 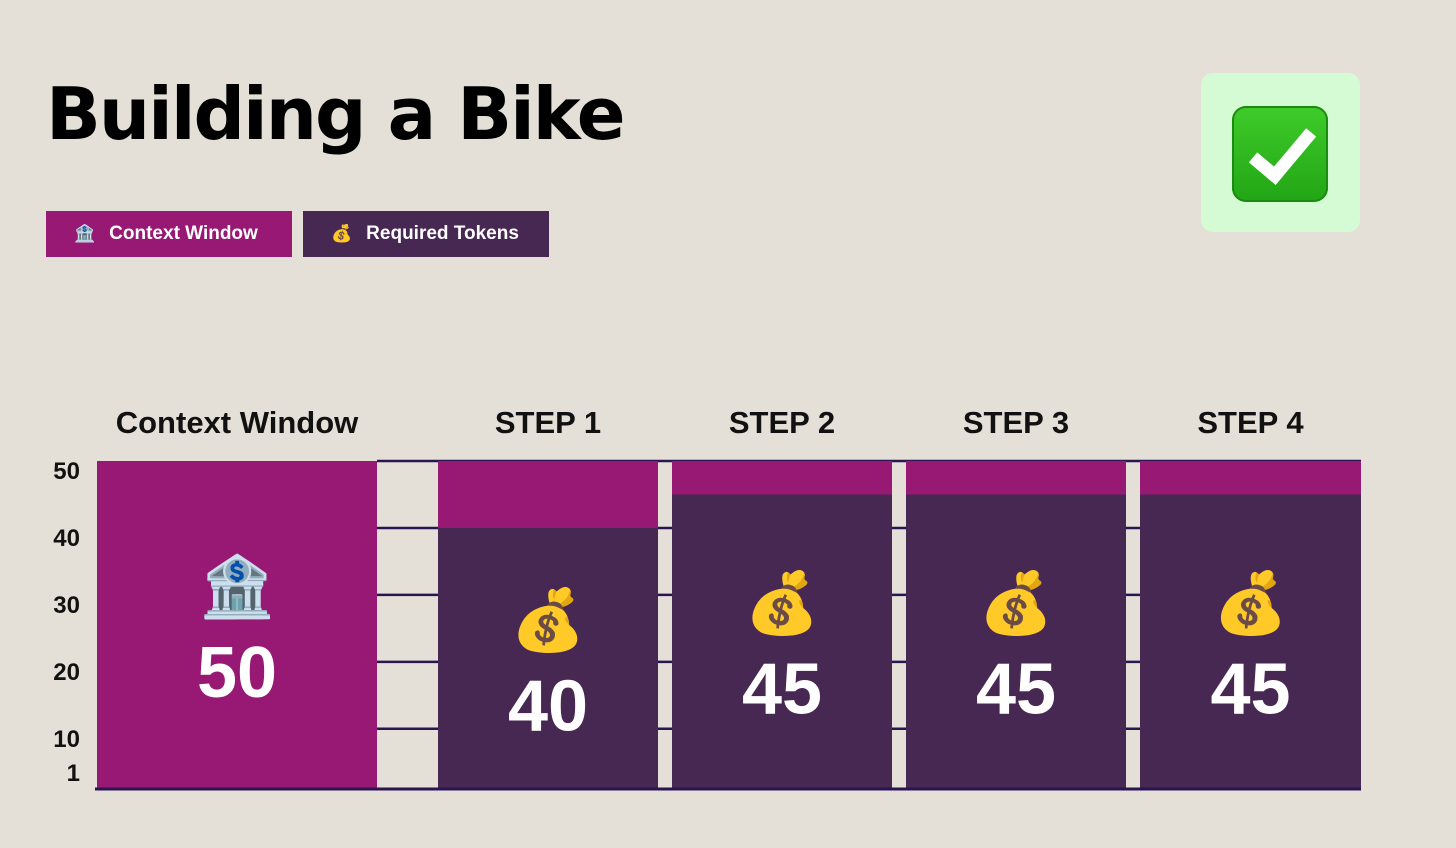 What do you see at coordinates (73, 773) in the screenshot?
I see `y-tick-label: 1` at bounding box center [73, 773].